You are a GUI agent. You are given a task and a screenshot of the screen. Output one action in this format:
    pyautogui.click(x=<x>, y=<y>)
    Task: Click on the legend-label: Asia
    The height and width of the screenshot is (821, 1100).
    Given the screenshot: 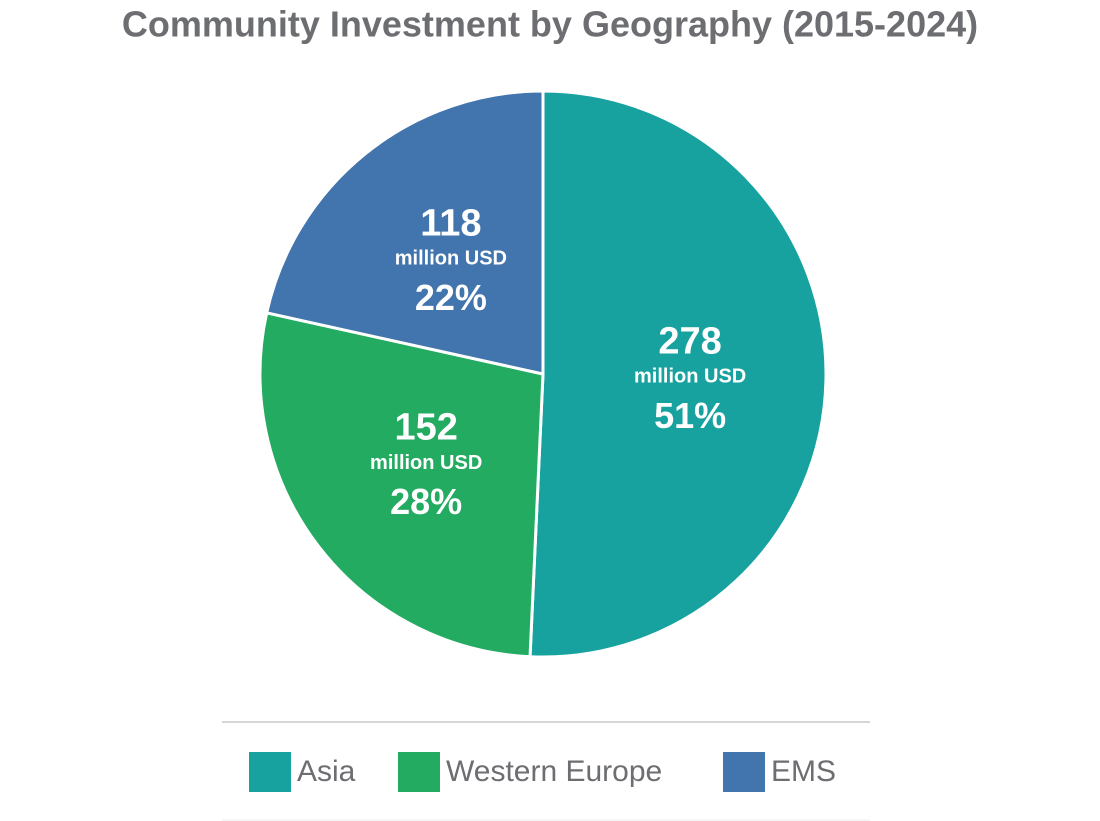 What is the action you would take?
    pyautogui.click(x=326, y=771)
    